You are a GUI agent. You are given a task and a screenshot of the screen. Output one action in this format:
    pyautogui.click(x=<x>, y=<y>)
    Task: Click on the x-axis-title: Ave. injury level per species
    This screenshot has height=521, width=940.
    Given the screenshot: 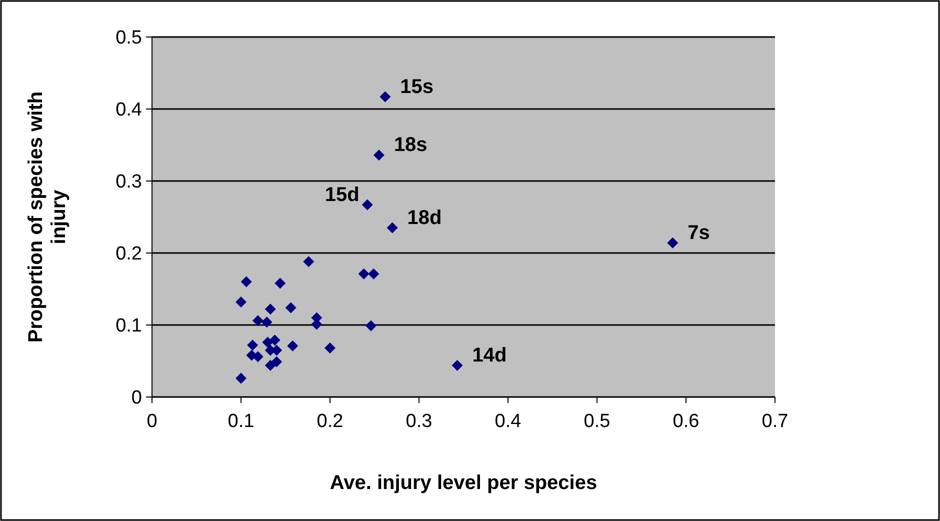 What is the action you would take?
    pyautogui.click(x=464, y=483)
    